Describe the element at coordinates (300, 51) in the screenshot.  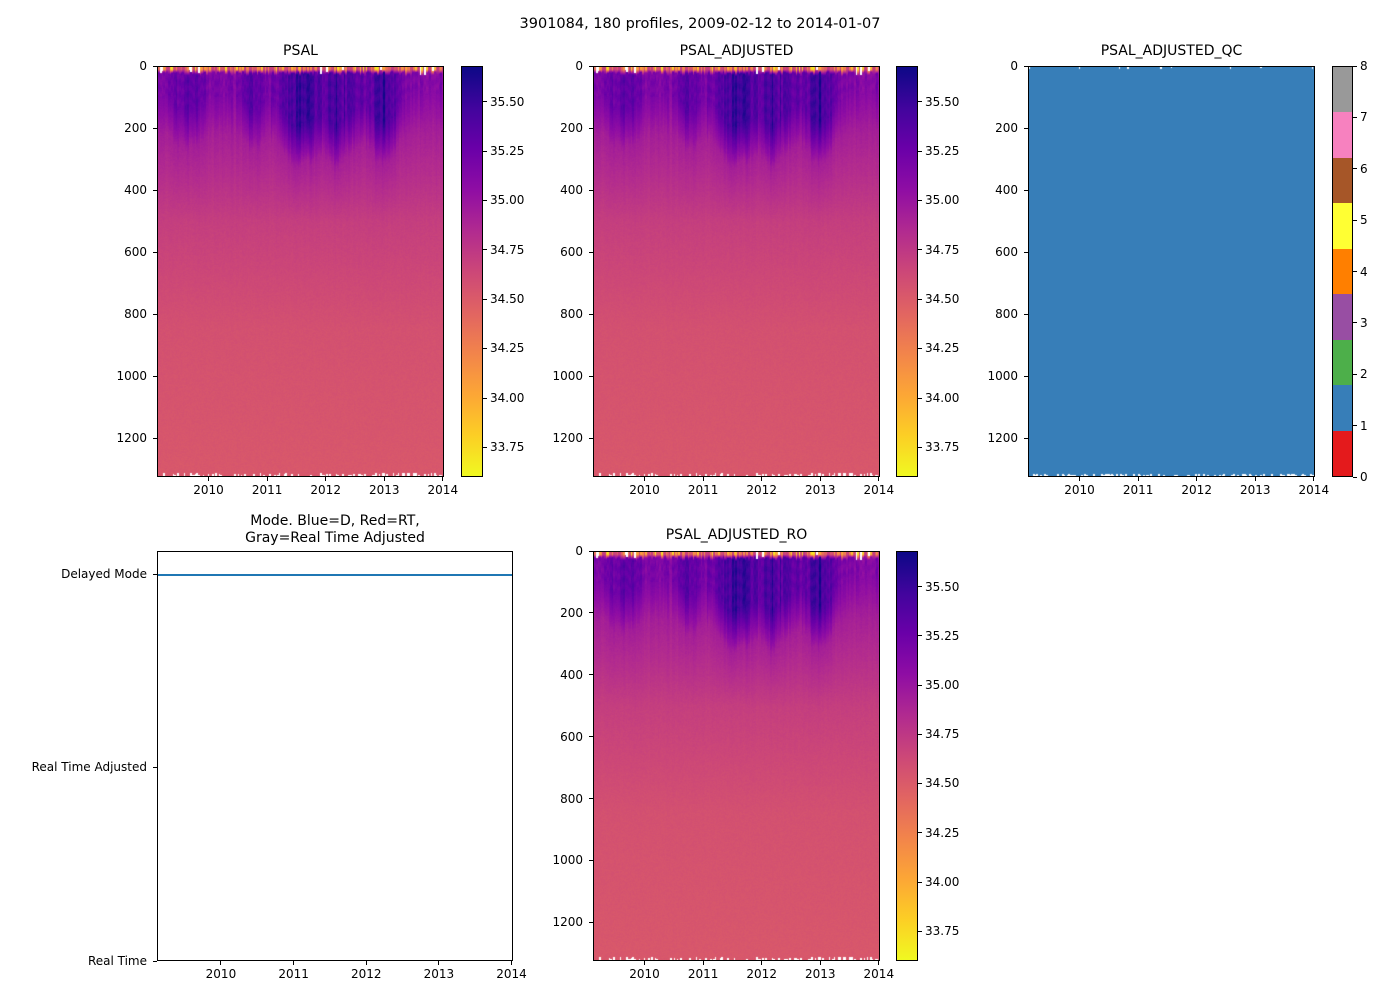
I see `panel-title-psal: PSAL` at that location.